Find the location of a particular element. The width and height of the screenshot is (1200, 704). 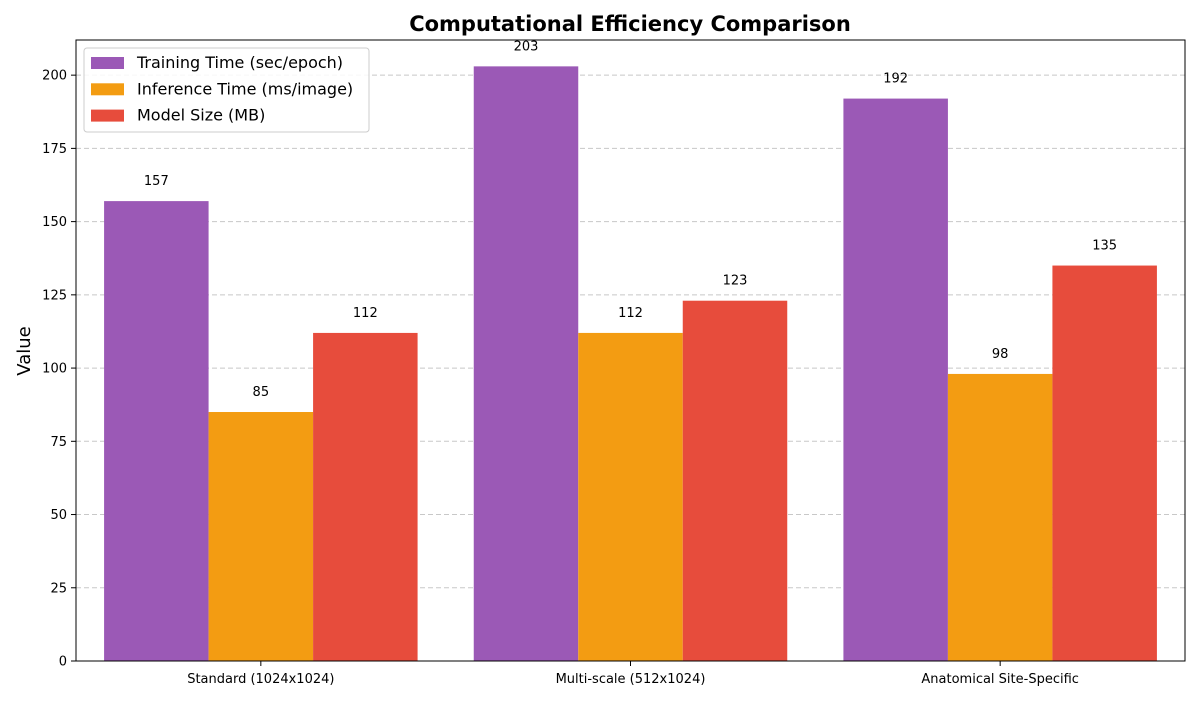

y-tick-label: 175 is located at coordinates (54, 149).